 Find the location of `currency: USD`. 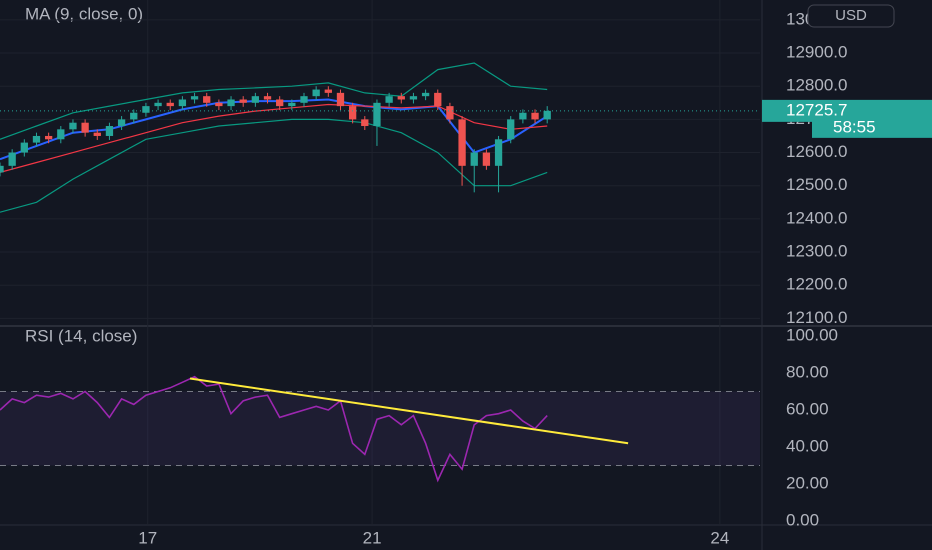

currency: USD is located at coordinates (851, 15).